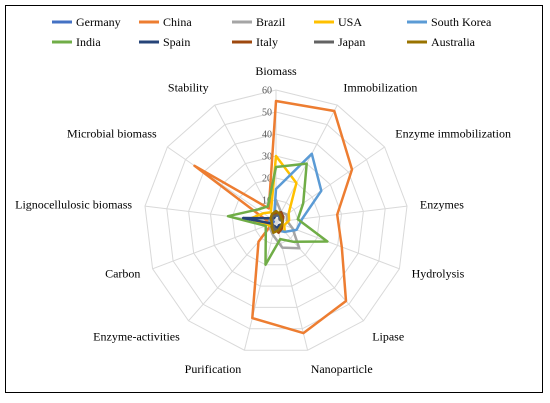  I want to click on axis-label: Hydrolysis, so click(438, 273).